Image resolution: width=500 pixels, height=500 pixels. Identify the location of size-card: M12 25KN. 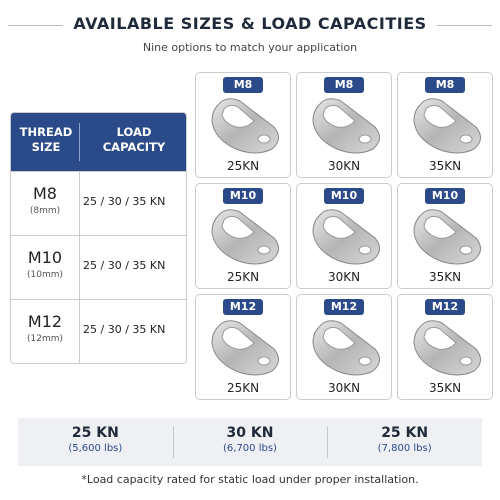
(243, 347).